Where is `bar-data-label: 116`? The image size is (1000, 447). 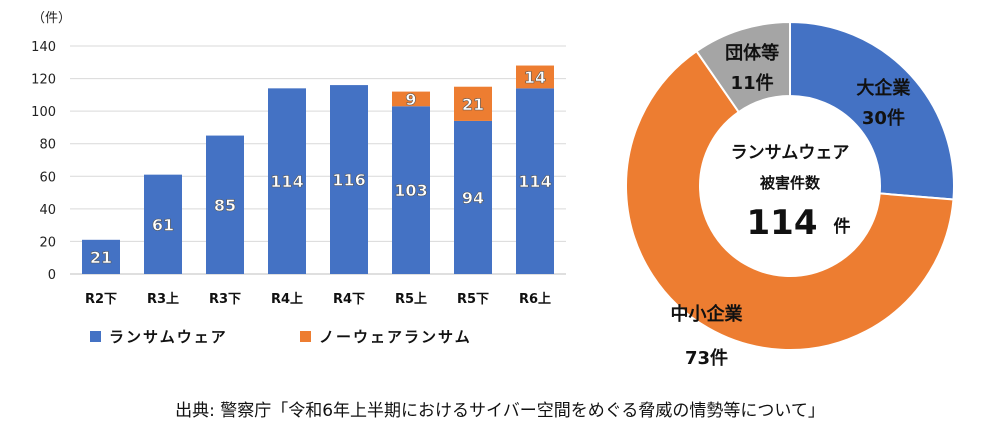
bar-data-label: 116 is located at coordinates (348, 180).